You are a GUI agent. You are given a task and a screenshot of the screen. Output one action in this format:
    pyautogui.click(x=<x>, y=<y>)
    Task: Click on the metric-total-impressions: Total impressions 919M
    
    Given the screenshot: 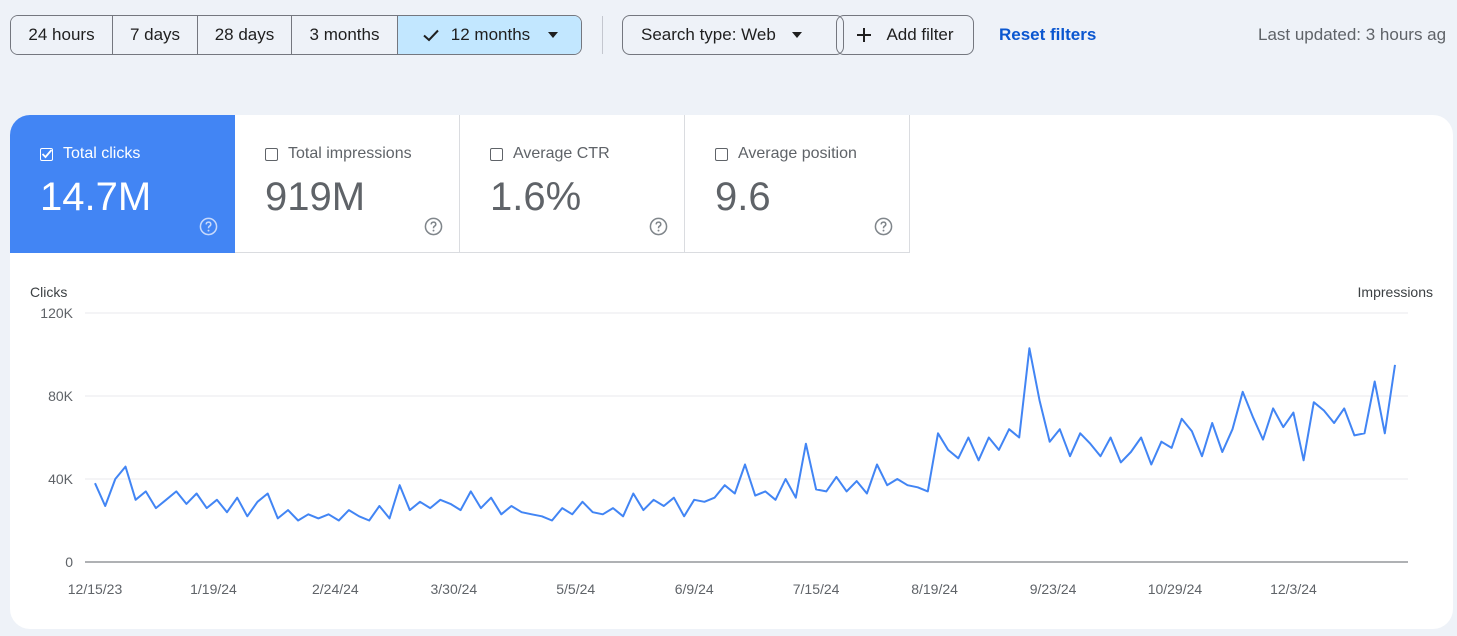 What is the action you would take?
    pyautogui.click(x=347, y=184)
    